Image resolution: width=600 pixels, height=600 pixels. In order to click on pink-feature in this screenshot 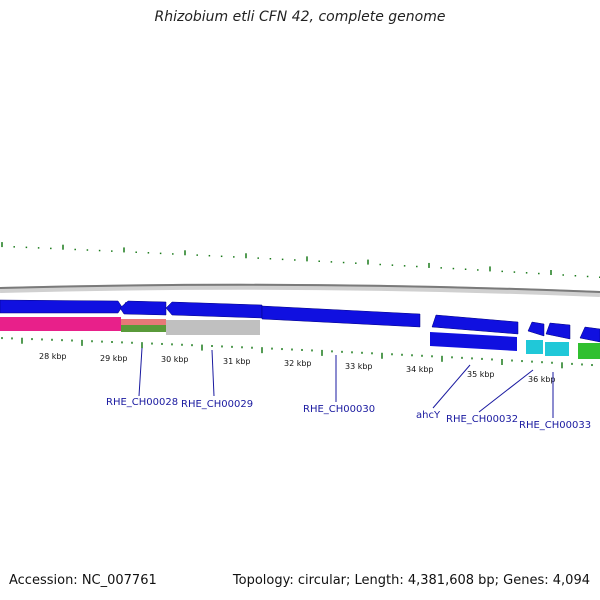, I will do `click(60, 324)`.